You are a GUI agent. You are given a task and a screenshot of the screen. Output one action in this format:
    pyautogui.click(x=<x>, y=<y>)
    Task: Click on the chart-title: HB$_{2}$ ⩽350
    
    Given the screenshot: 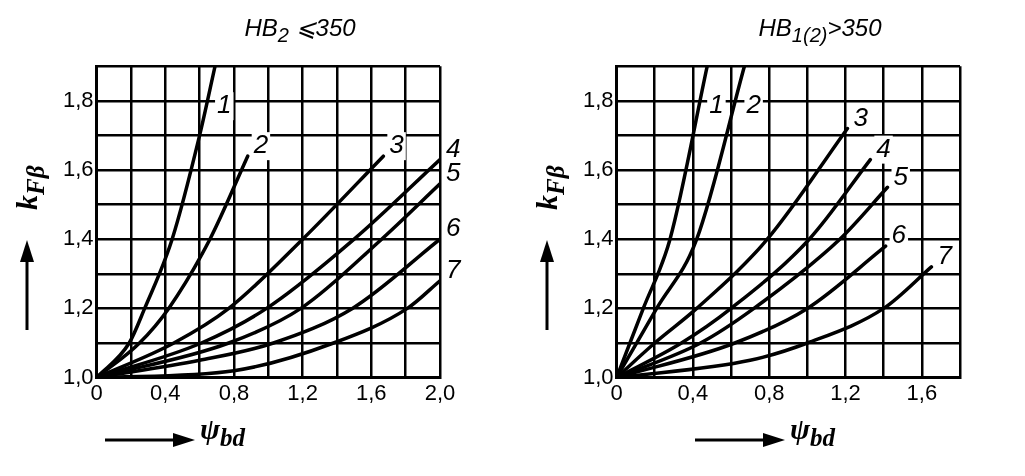 What is the action you would take?
    pyautogui.click(x=300, y=30)
    